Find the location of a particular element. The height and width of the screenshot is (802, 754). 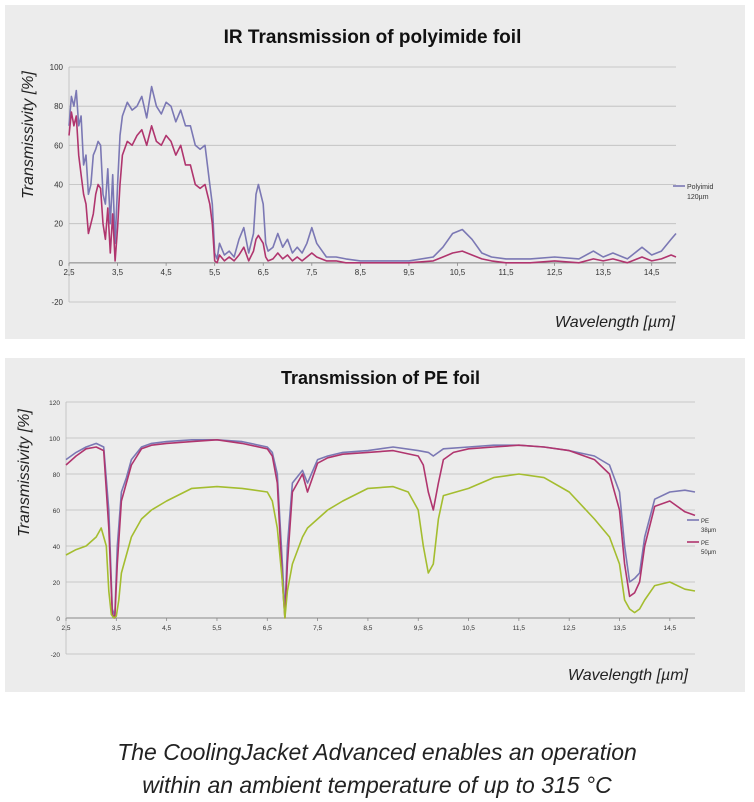

c2-y-tick-label: 0 is located at coordinates (58, 619).